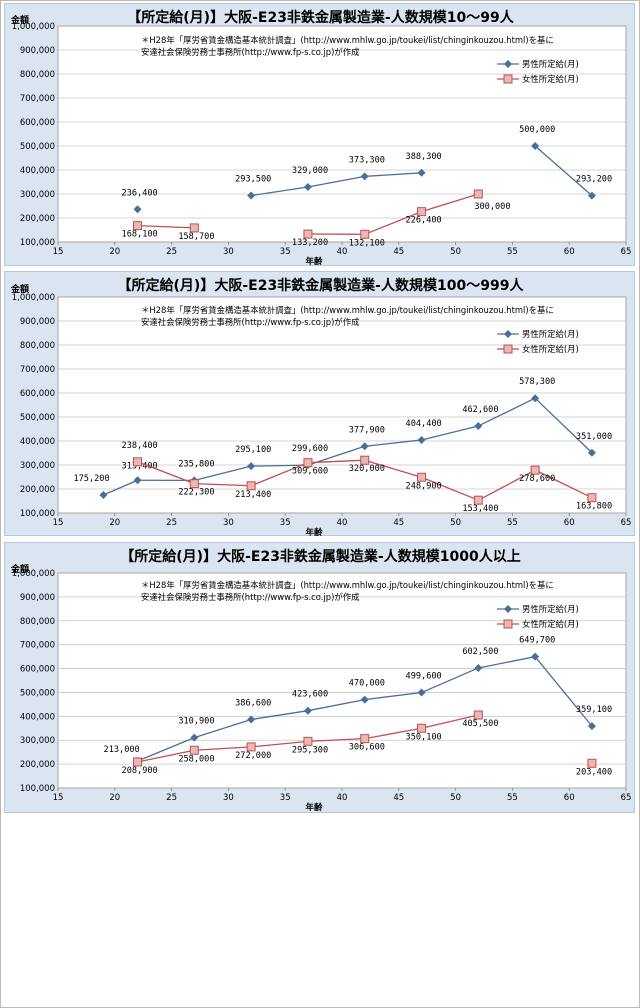  I want to click on female-data-label: 320,000, so click(367, 469).